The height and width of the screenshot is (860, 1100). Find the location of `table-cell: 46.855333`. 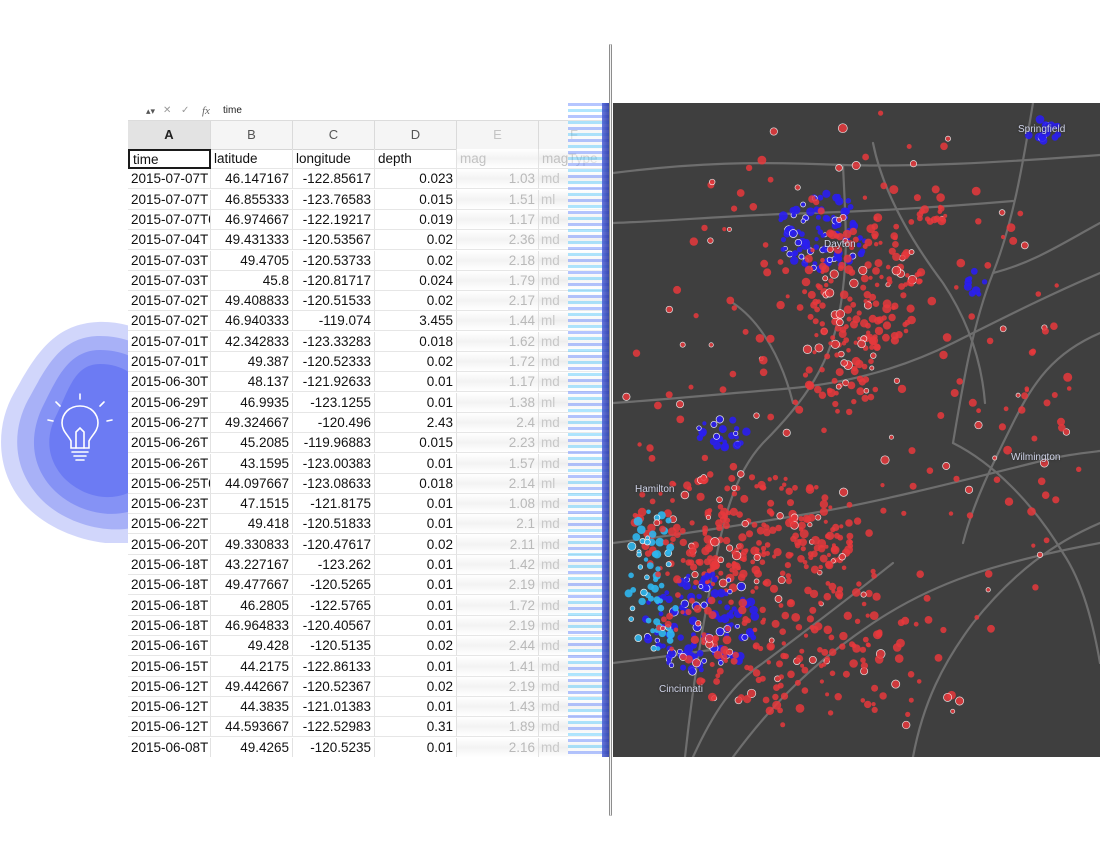

table-cell: 46.855333 is located at coordinates (252, 199).